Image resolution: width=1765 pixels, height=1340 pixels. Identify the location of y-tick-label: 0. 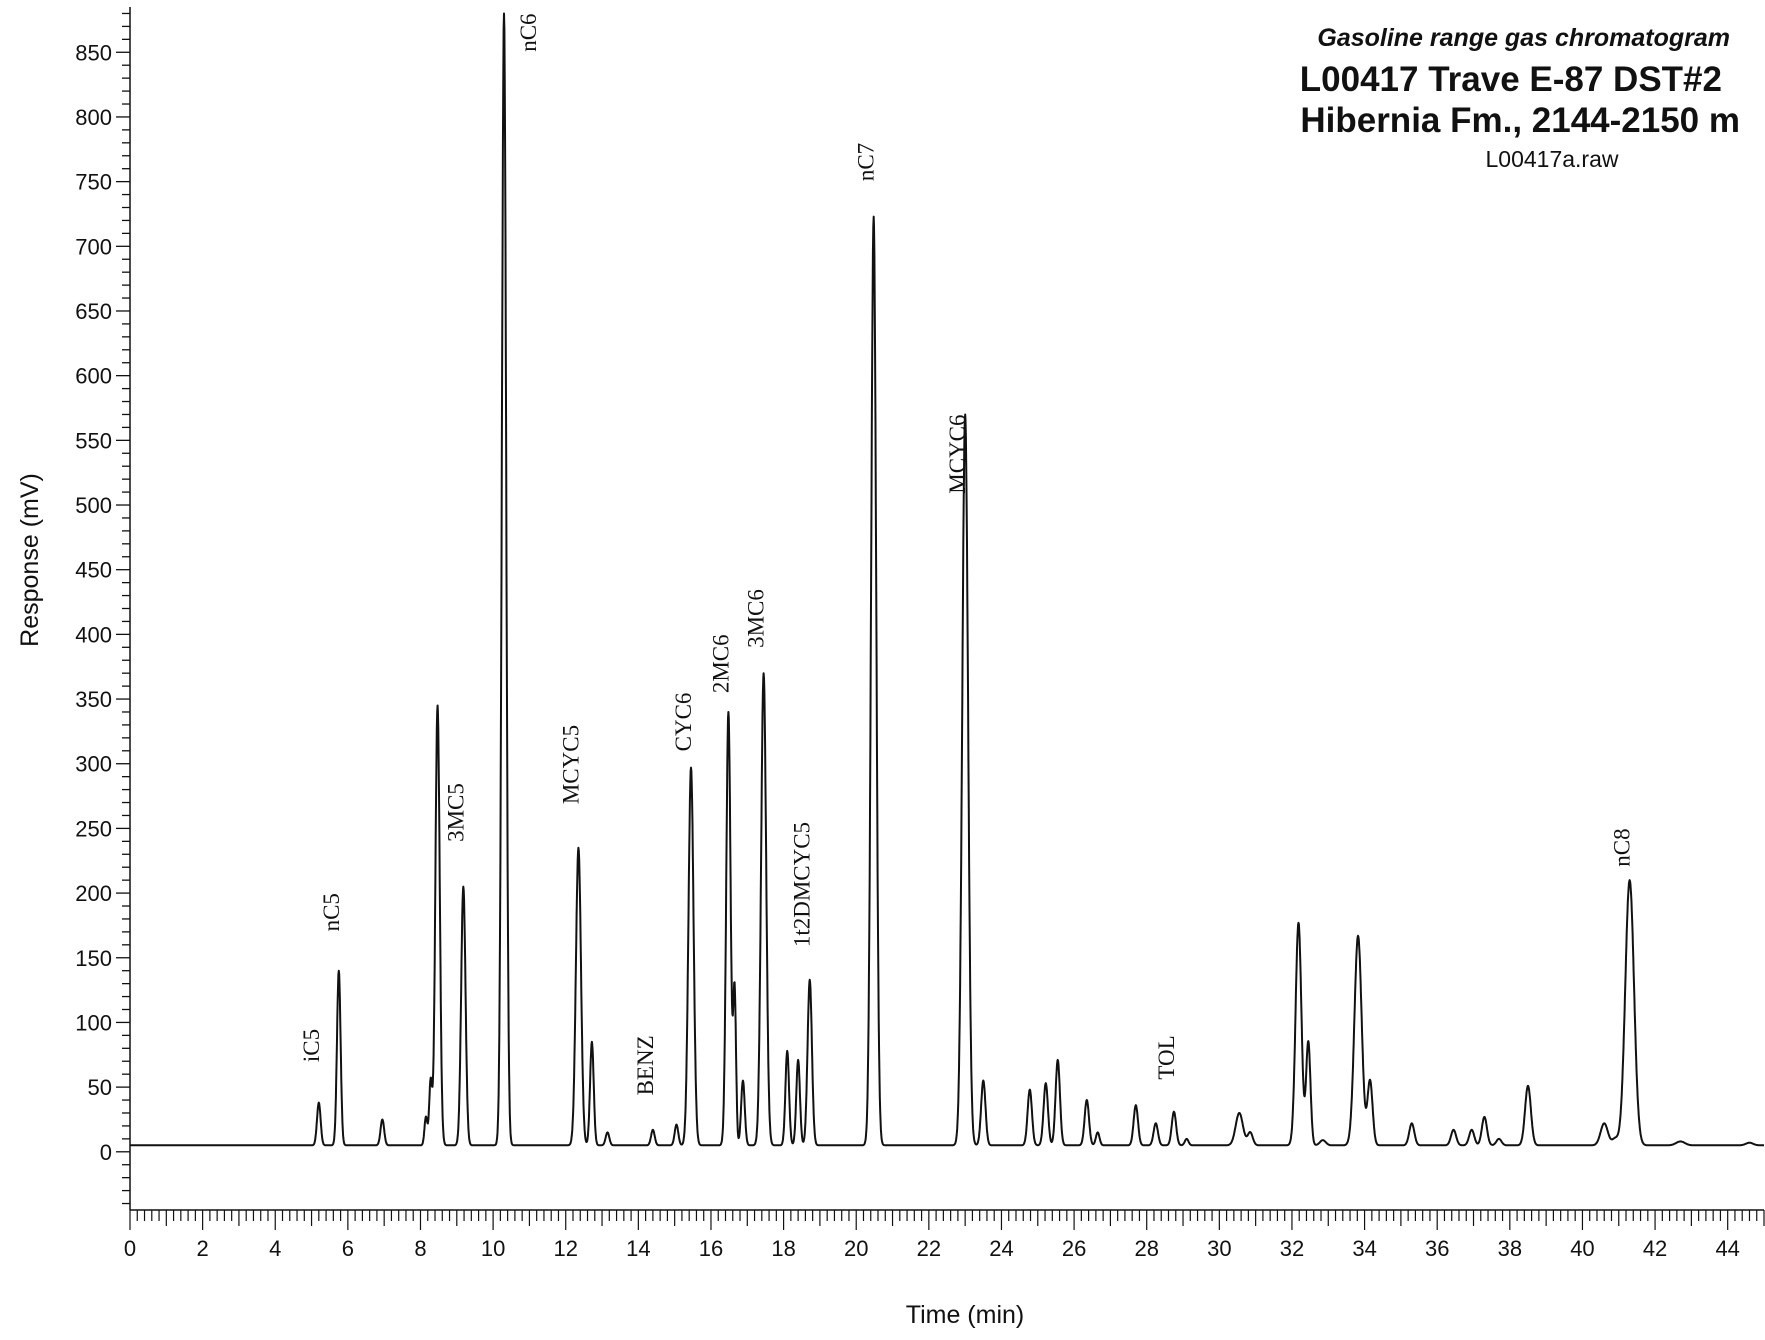
(106, 1152).